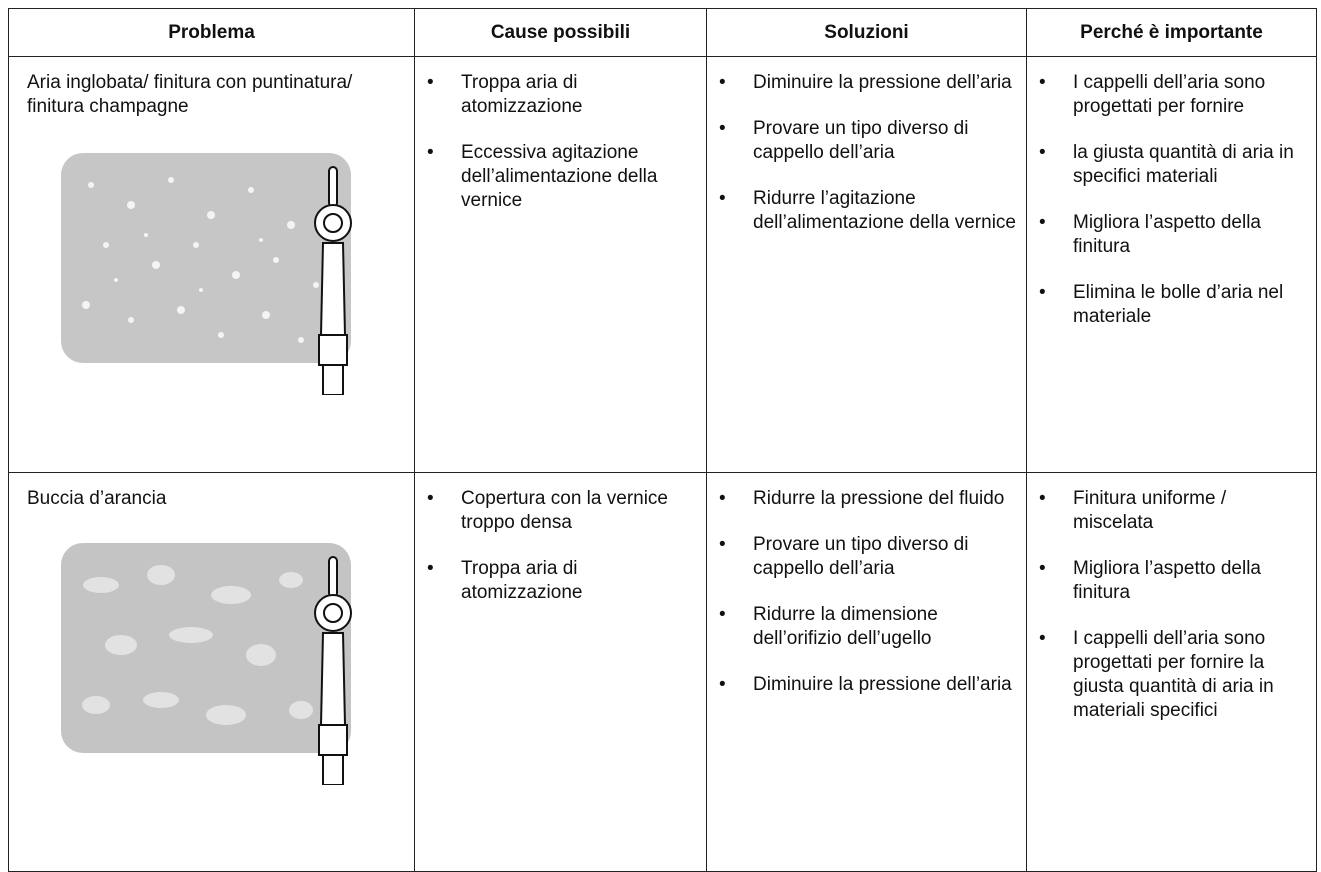 This screenshot has height=872, width=1321. What do you see at coordinates (197, 645) in the screenshot?
I see `orange-peel-texture` at bounding box center [197, 645].